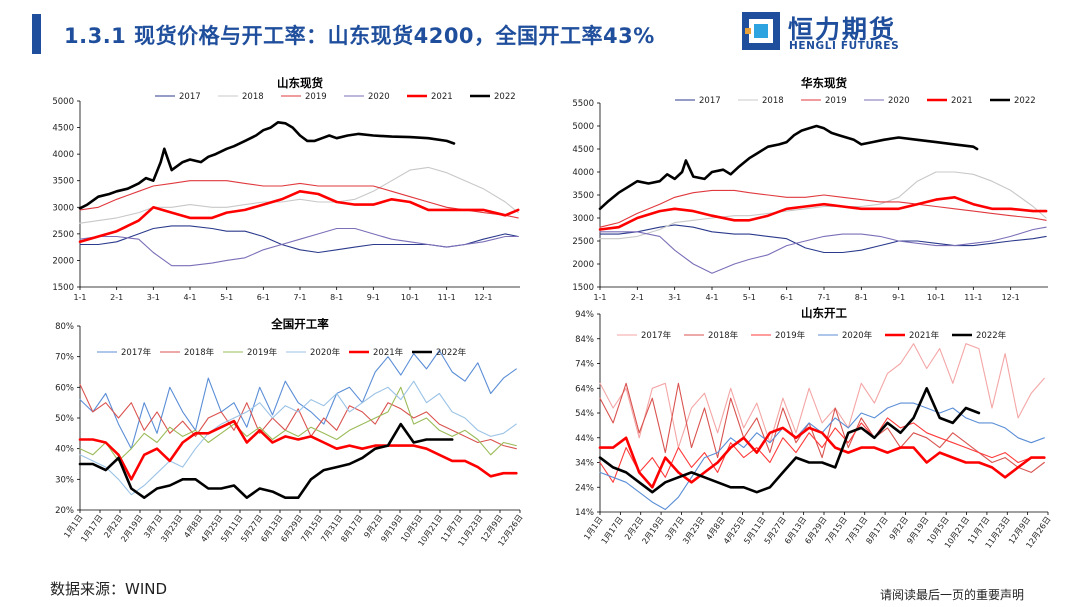 The height and width of the screenshot is (607, 1080). I want to click on chart-shandong-operating-rate-title: 山东开工, so click(824, 313).